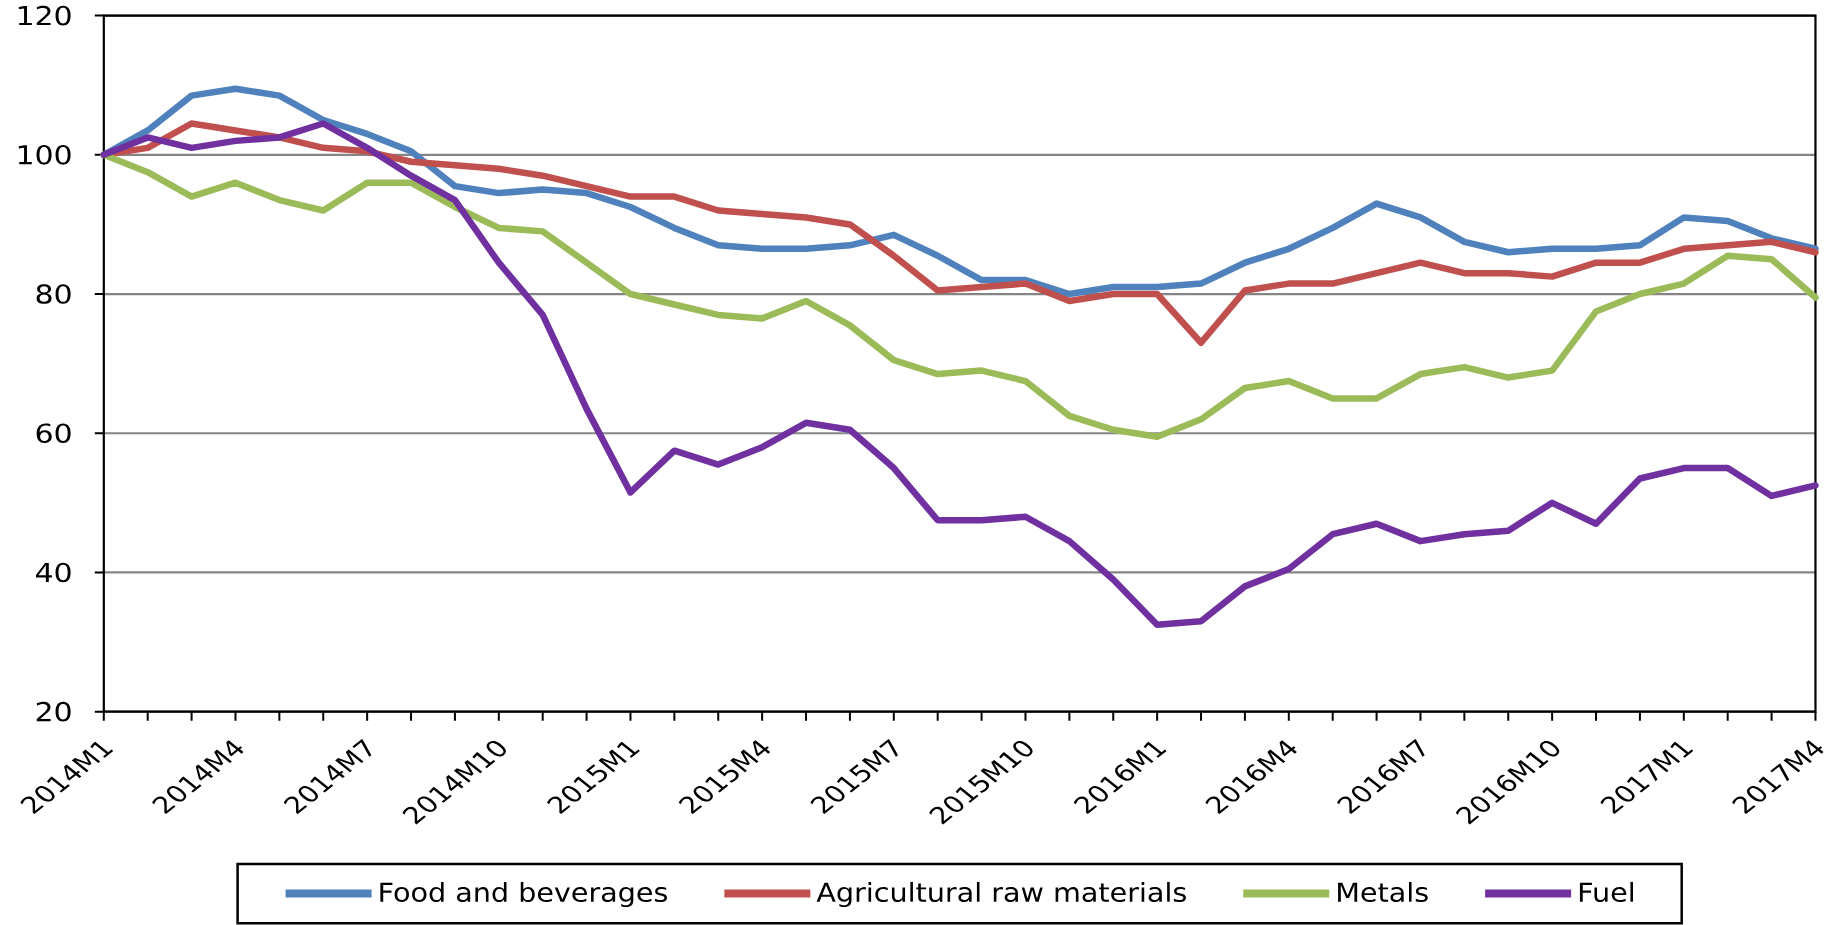  Describe the element at coordinates (53, 433) in the screenshot. I see `y-tick-label: 60` at that location.